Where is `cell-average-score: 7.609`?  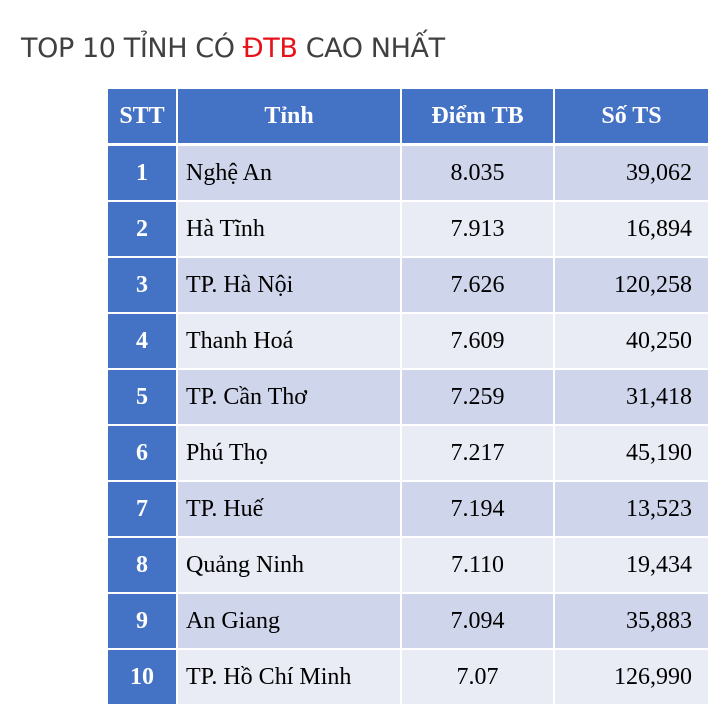 cell-average-score: 7.609 is located at coordinates (478, 342).